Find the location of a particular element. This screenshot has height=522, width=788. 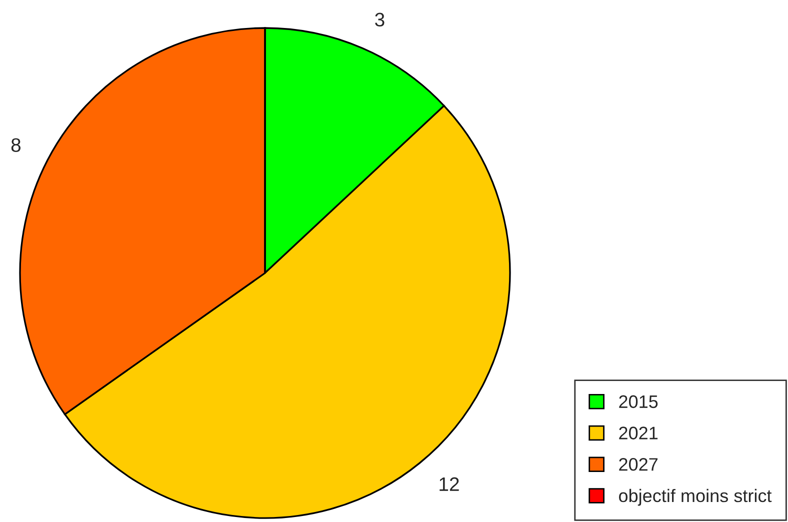

legend-label: 2027 is located at coordinates (638, 464).